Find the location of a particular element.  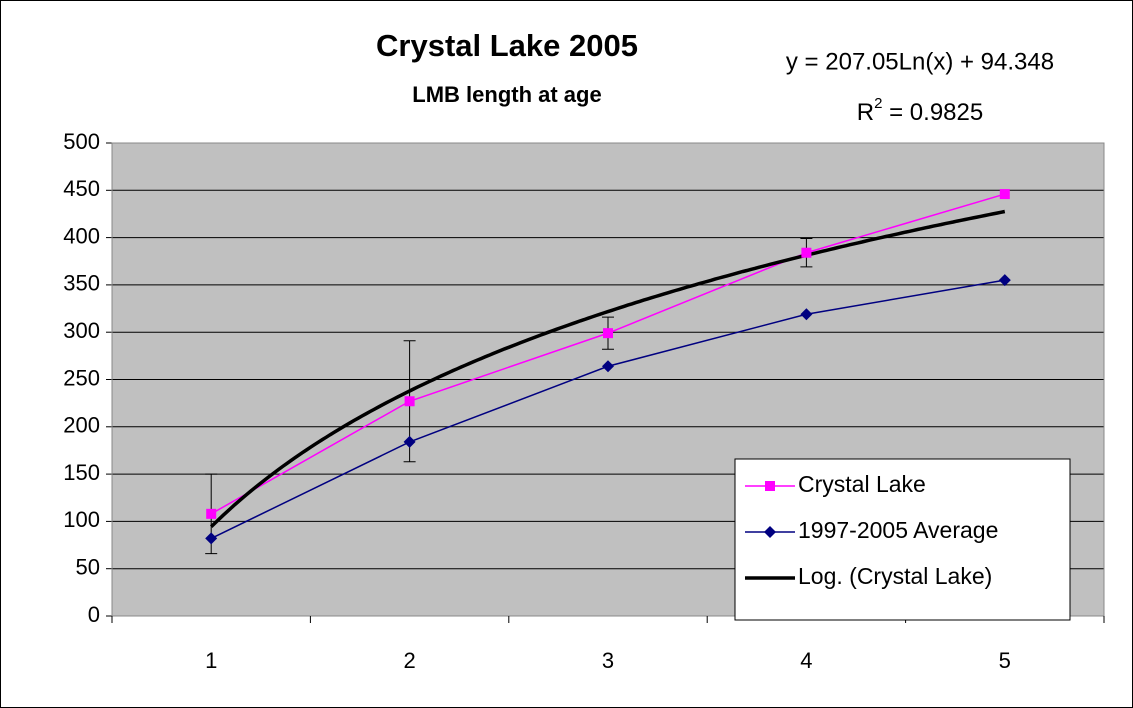

x-tick-label: 3 is located at coordinates (608, 660).